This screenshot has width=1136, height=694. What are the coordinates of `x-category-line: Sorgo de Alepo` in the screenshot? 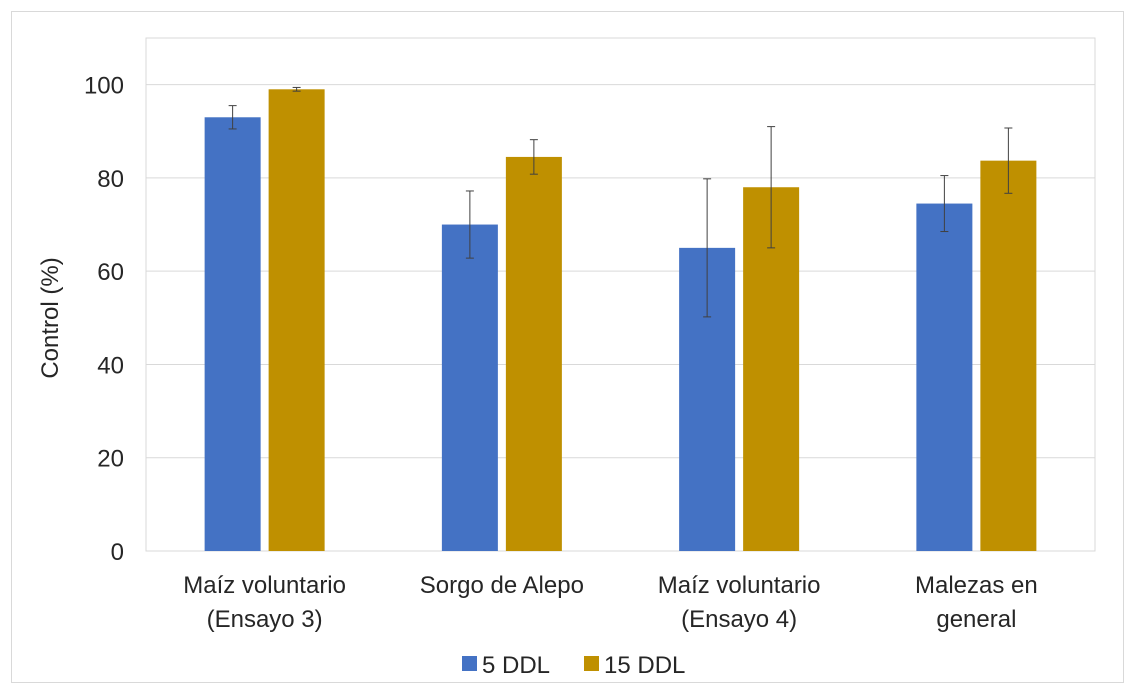 It's located at (502, 585).